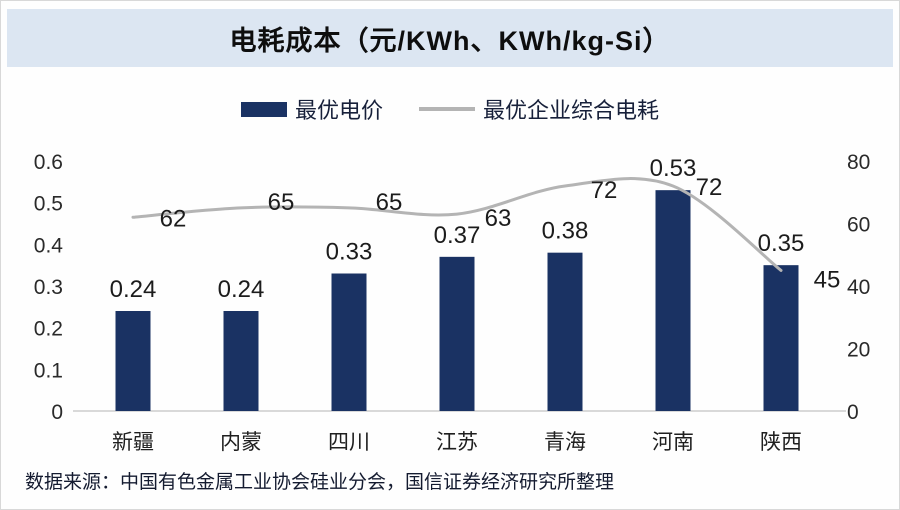 This screenshot has width=900, height=510. Describe the element at coordinates (48, 162) in the screenshot. I see `y-axis-left-tick-label: 0.6` at that location.